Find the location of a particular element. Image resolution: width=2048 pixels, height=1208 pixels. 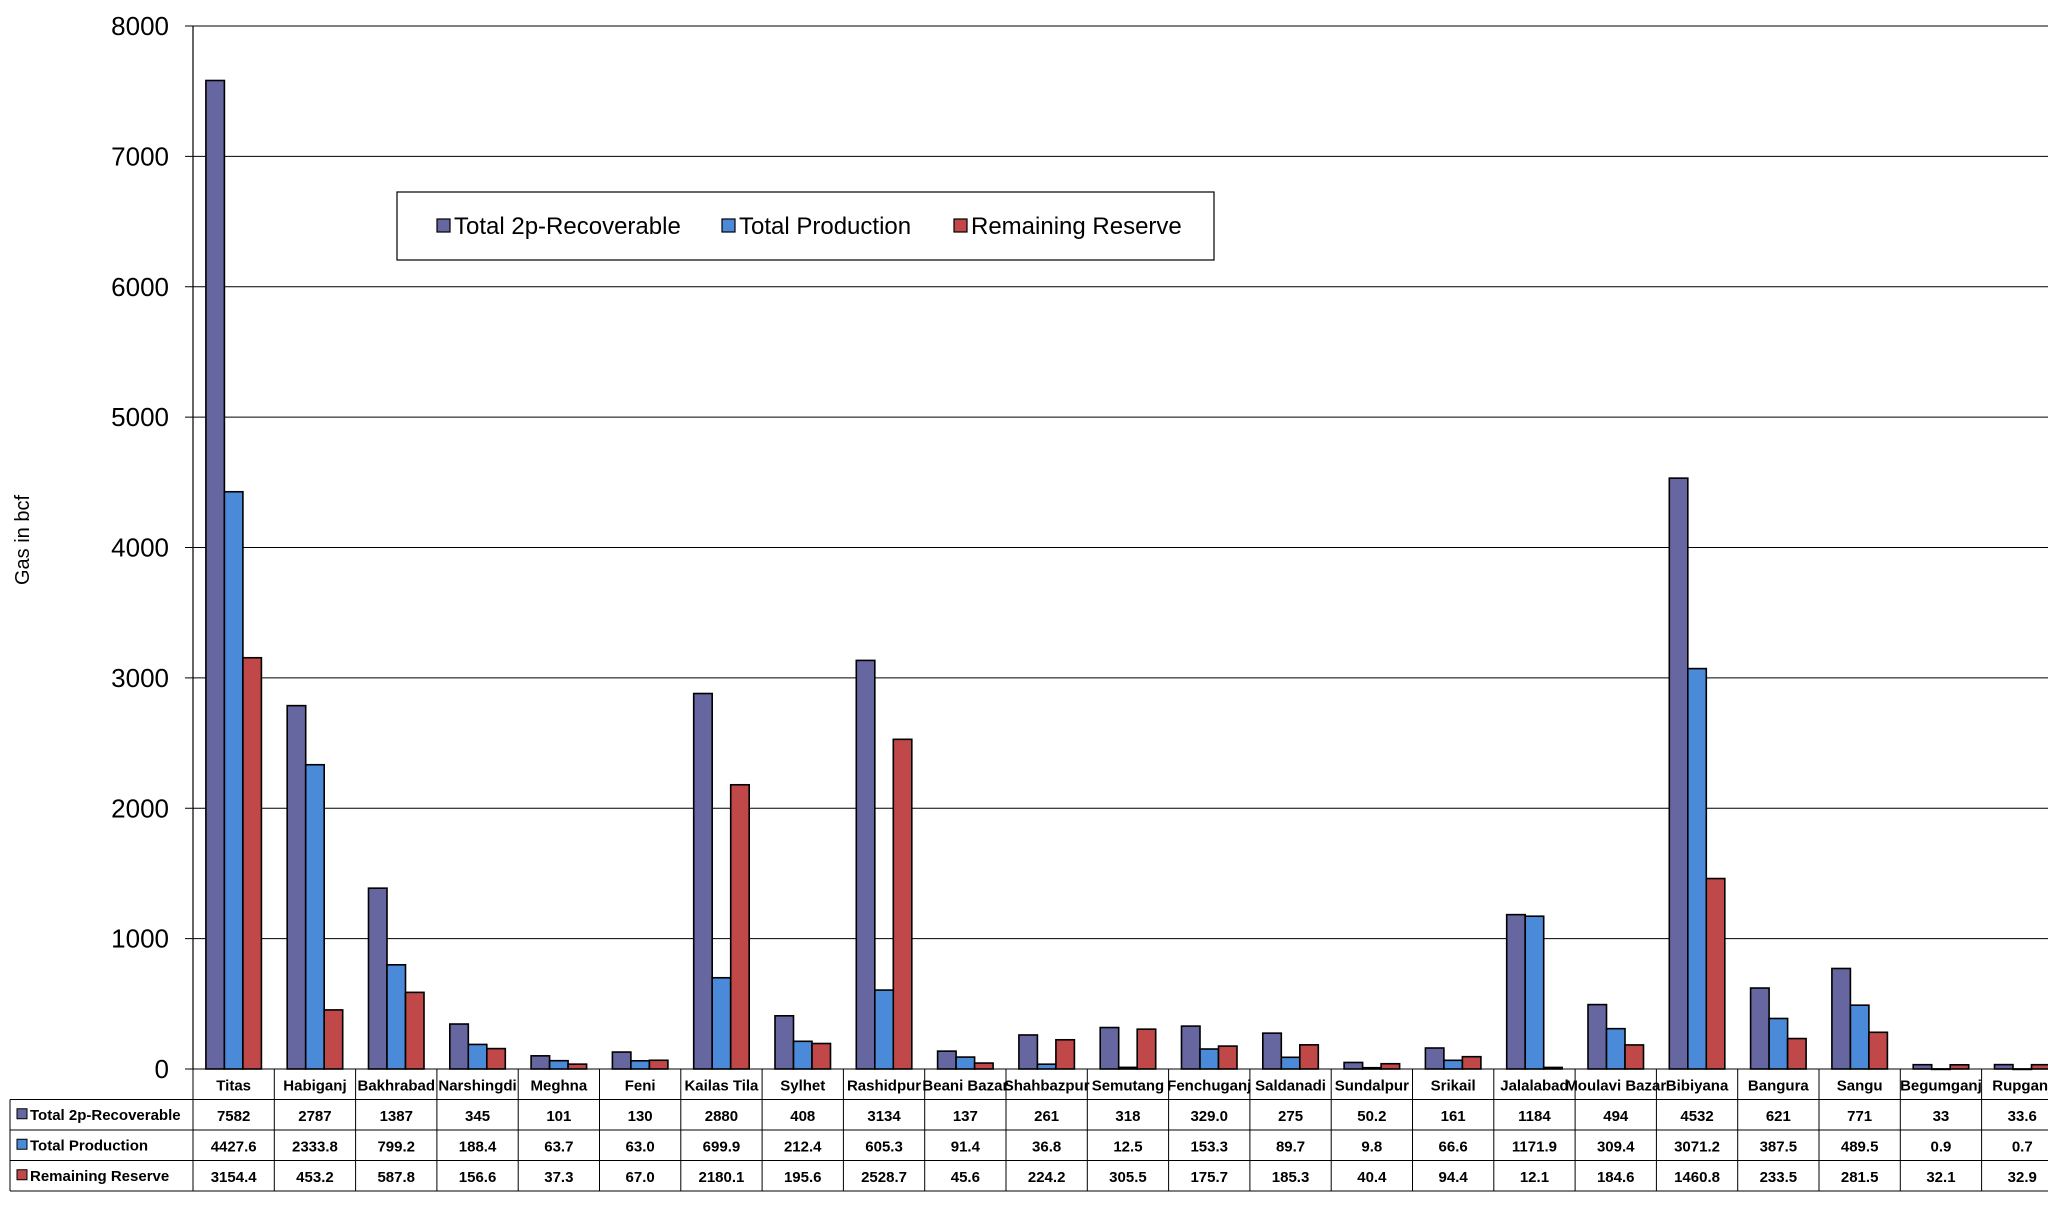

table-cell: 1460.8 is located at coordinates (1697, 1177).